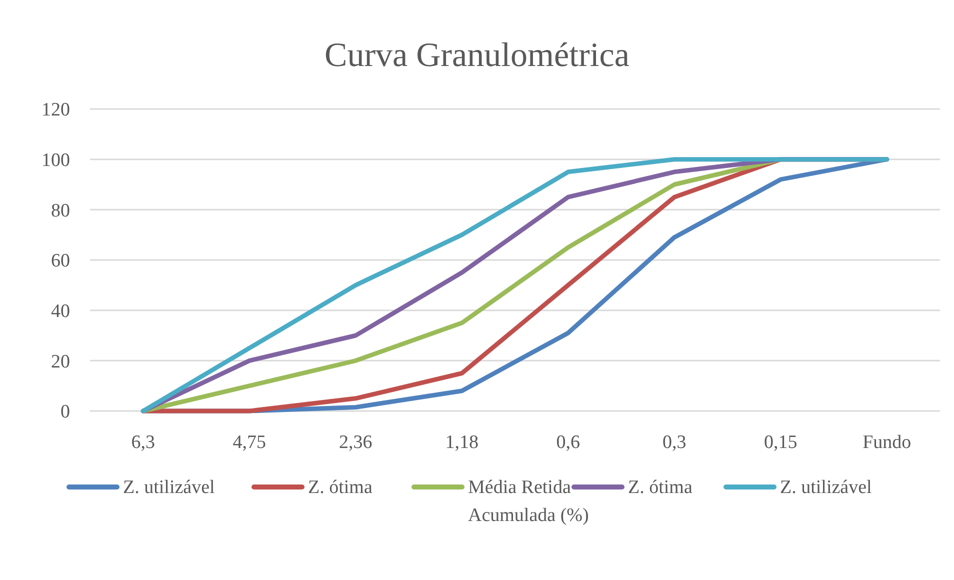 Image resolution: width=954 pixels, height=580 pixels. I want to click on y-tick-label: 60, so click(60, 261).